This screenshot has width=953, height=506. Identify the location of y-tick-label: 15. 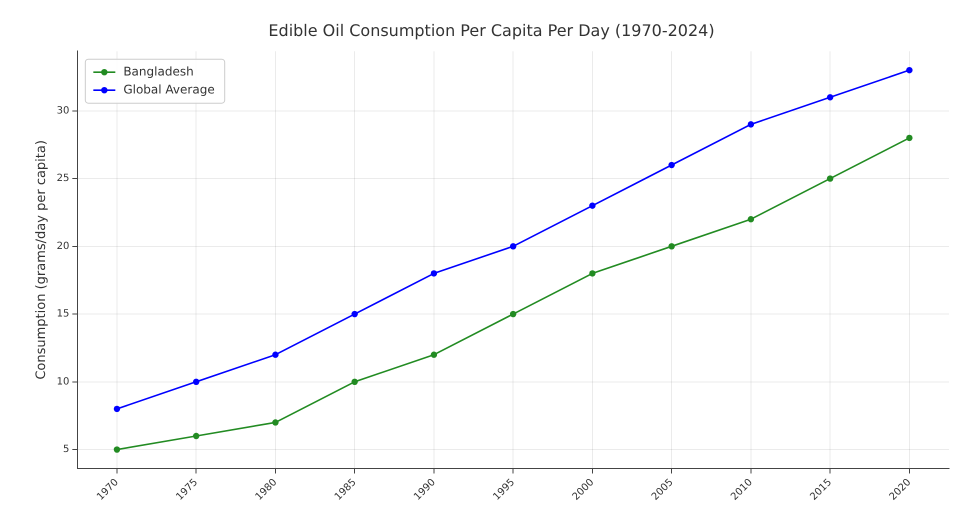
(63, 314).